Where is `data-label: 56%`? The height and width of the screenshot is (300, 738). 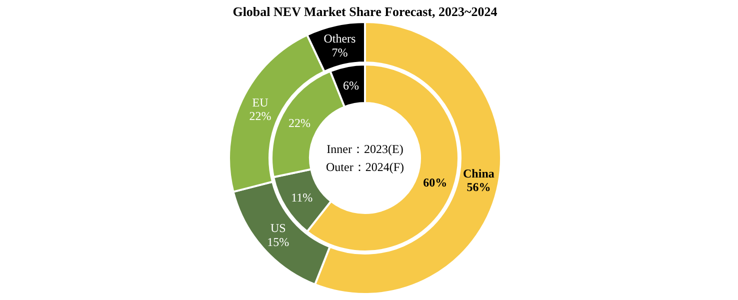 data-label: 56% is located at coordinates (478, 187).